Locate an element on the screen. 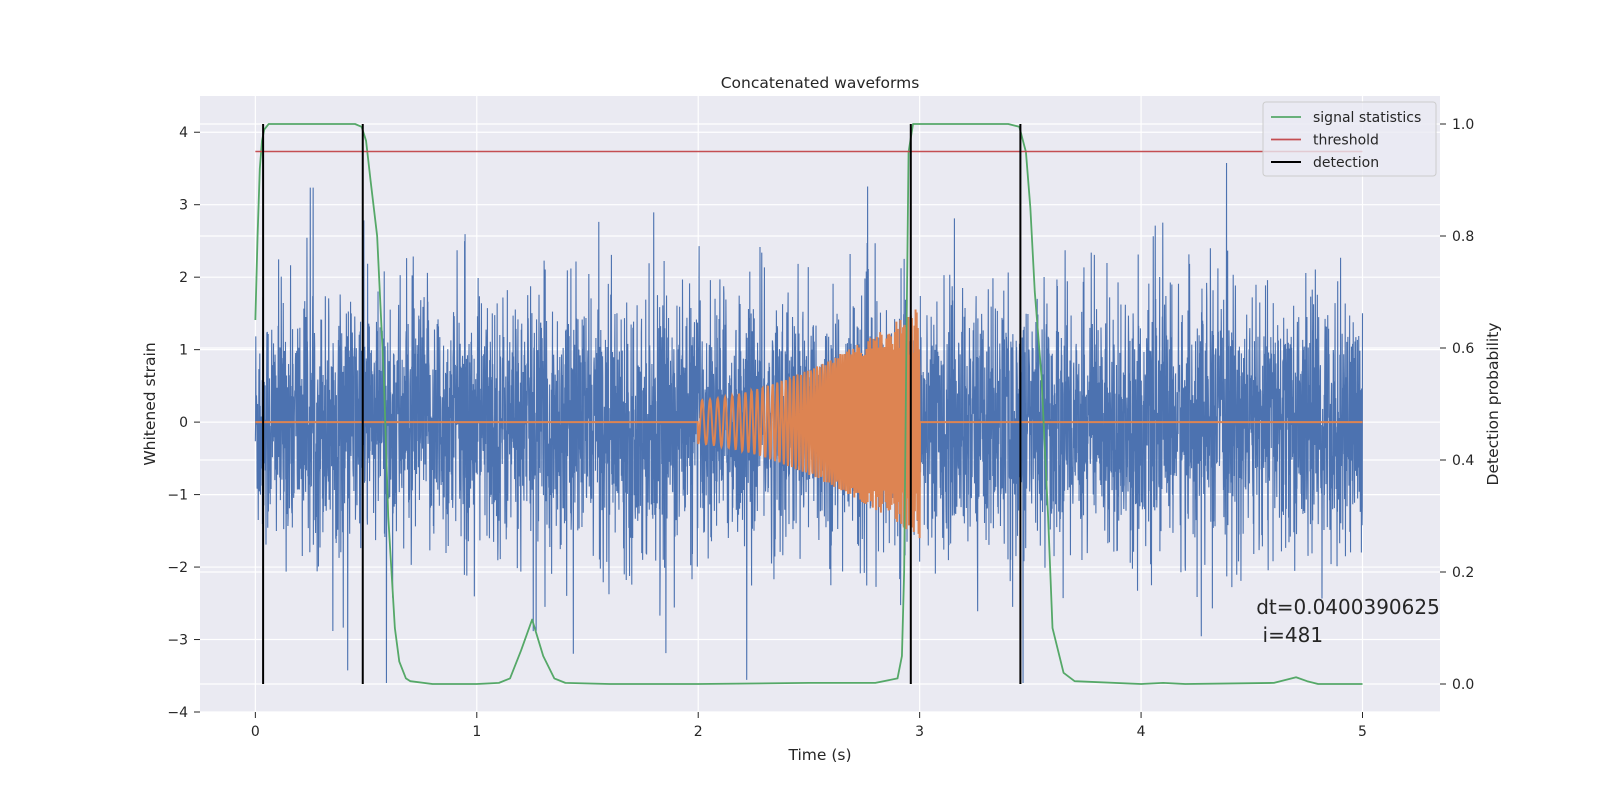 The height and width of the screenshot is (800, 1600). x-tick-label: 1 is located at coordinates (476, 732).